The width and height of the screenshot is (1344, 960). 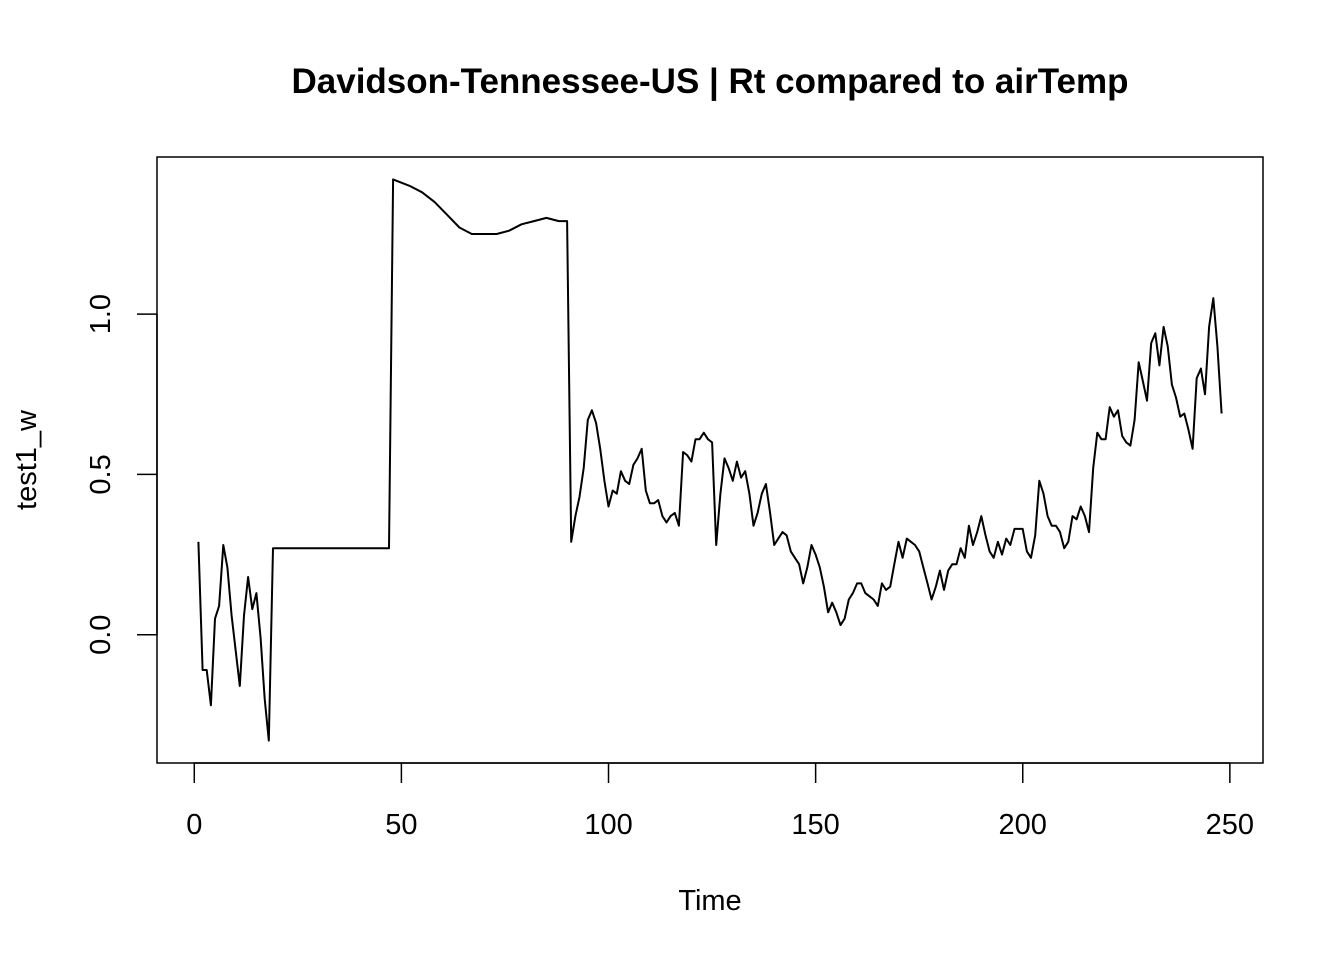 I want to click on y-tick-label: 1.0, so click(x=101, y=314).